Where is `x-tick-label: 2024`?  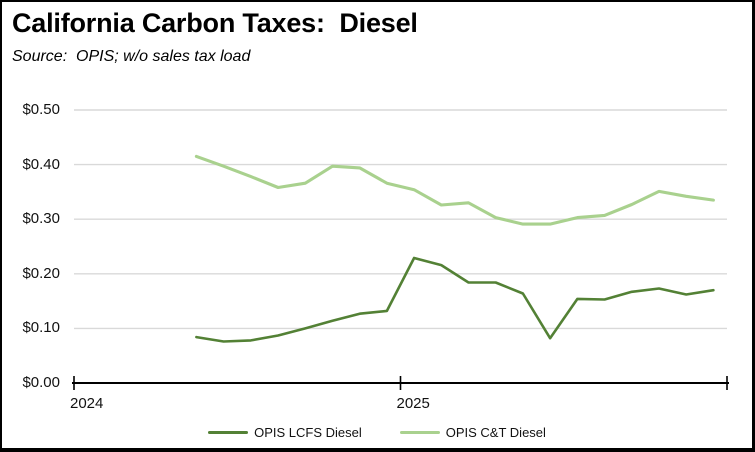
x-tick-label: 2024 is located at coordinates (87, 403).